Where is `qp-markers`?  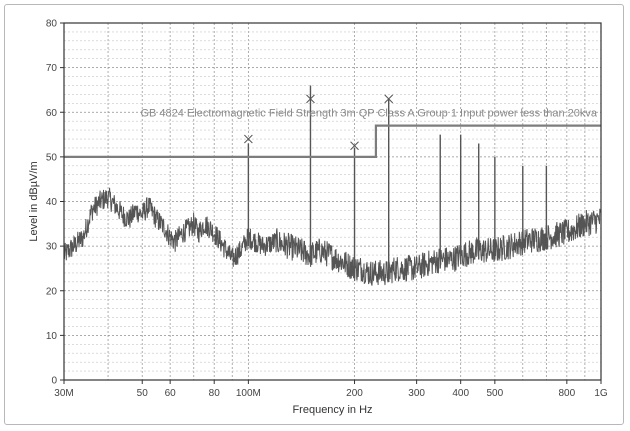
qp-markers is located at coordinates (319, 122).